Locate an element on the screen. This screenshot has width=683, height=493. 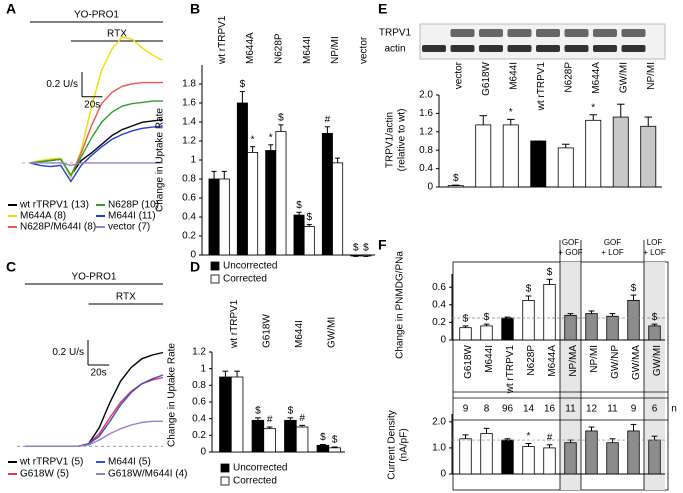
y-tick-label: 1.0 is located at coordinates (439, 448).